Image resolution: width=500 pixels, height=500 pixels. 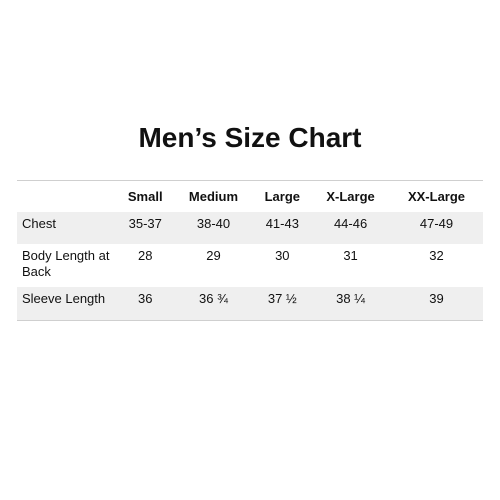 I want to click on row-label: Body Length at Back, so click(x=66, y=263).